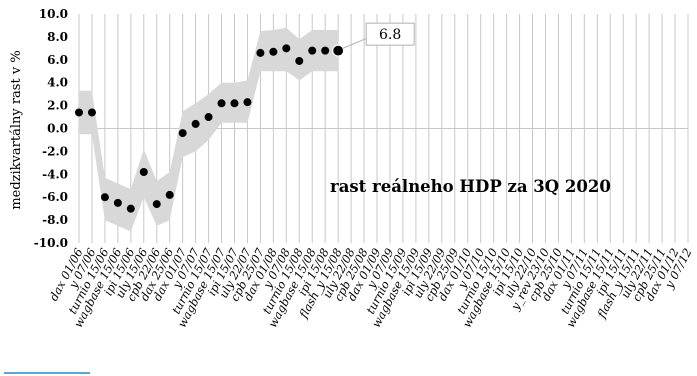  What do you see at coordinates (57, 83) in the screenshot?
I see `y-tick-label: 4.0` at bounding box center [57, 83].